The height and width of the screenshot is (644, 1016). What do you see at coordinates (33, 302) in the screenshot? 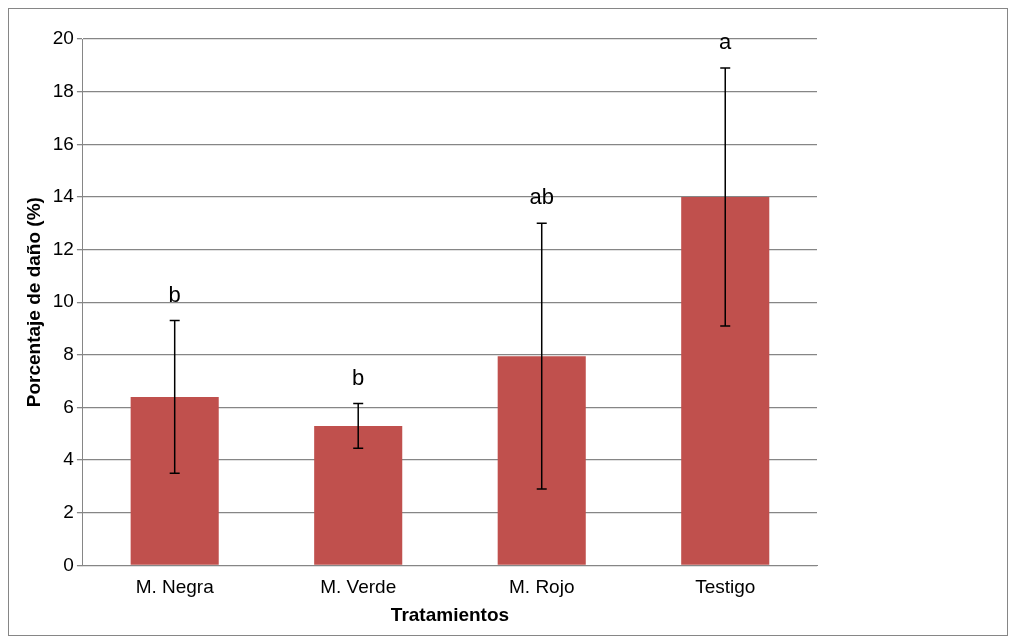
I see `y-axis-title: Porcentaje de daño (%)` at bounding box center [33, 302].